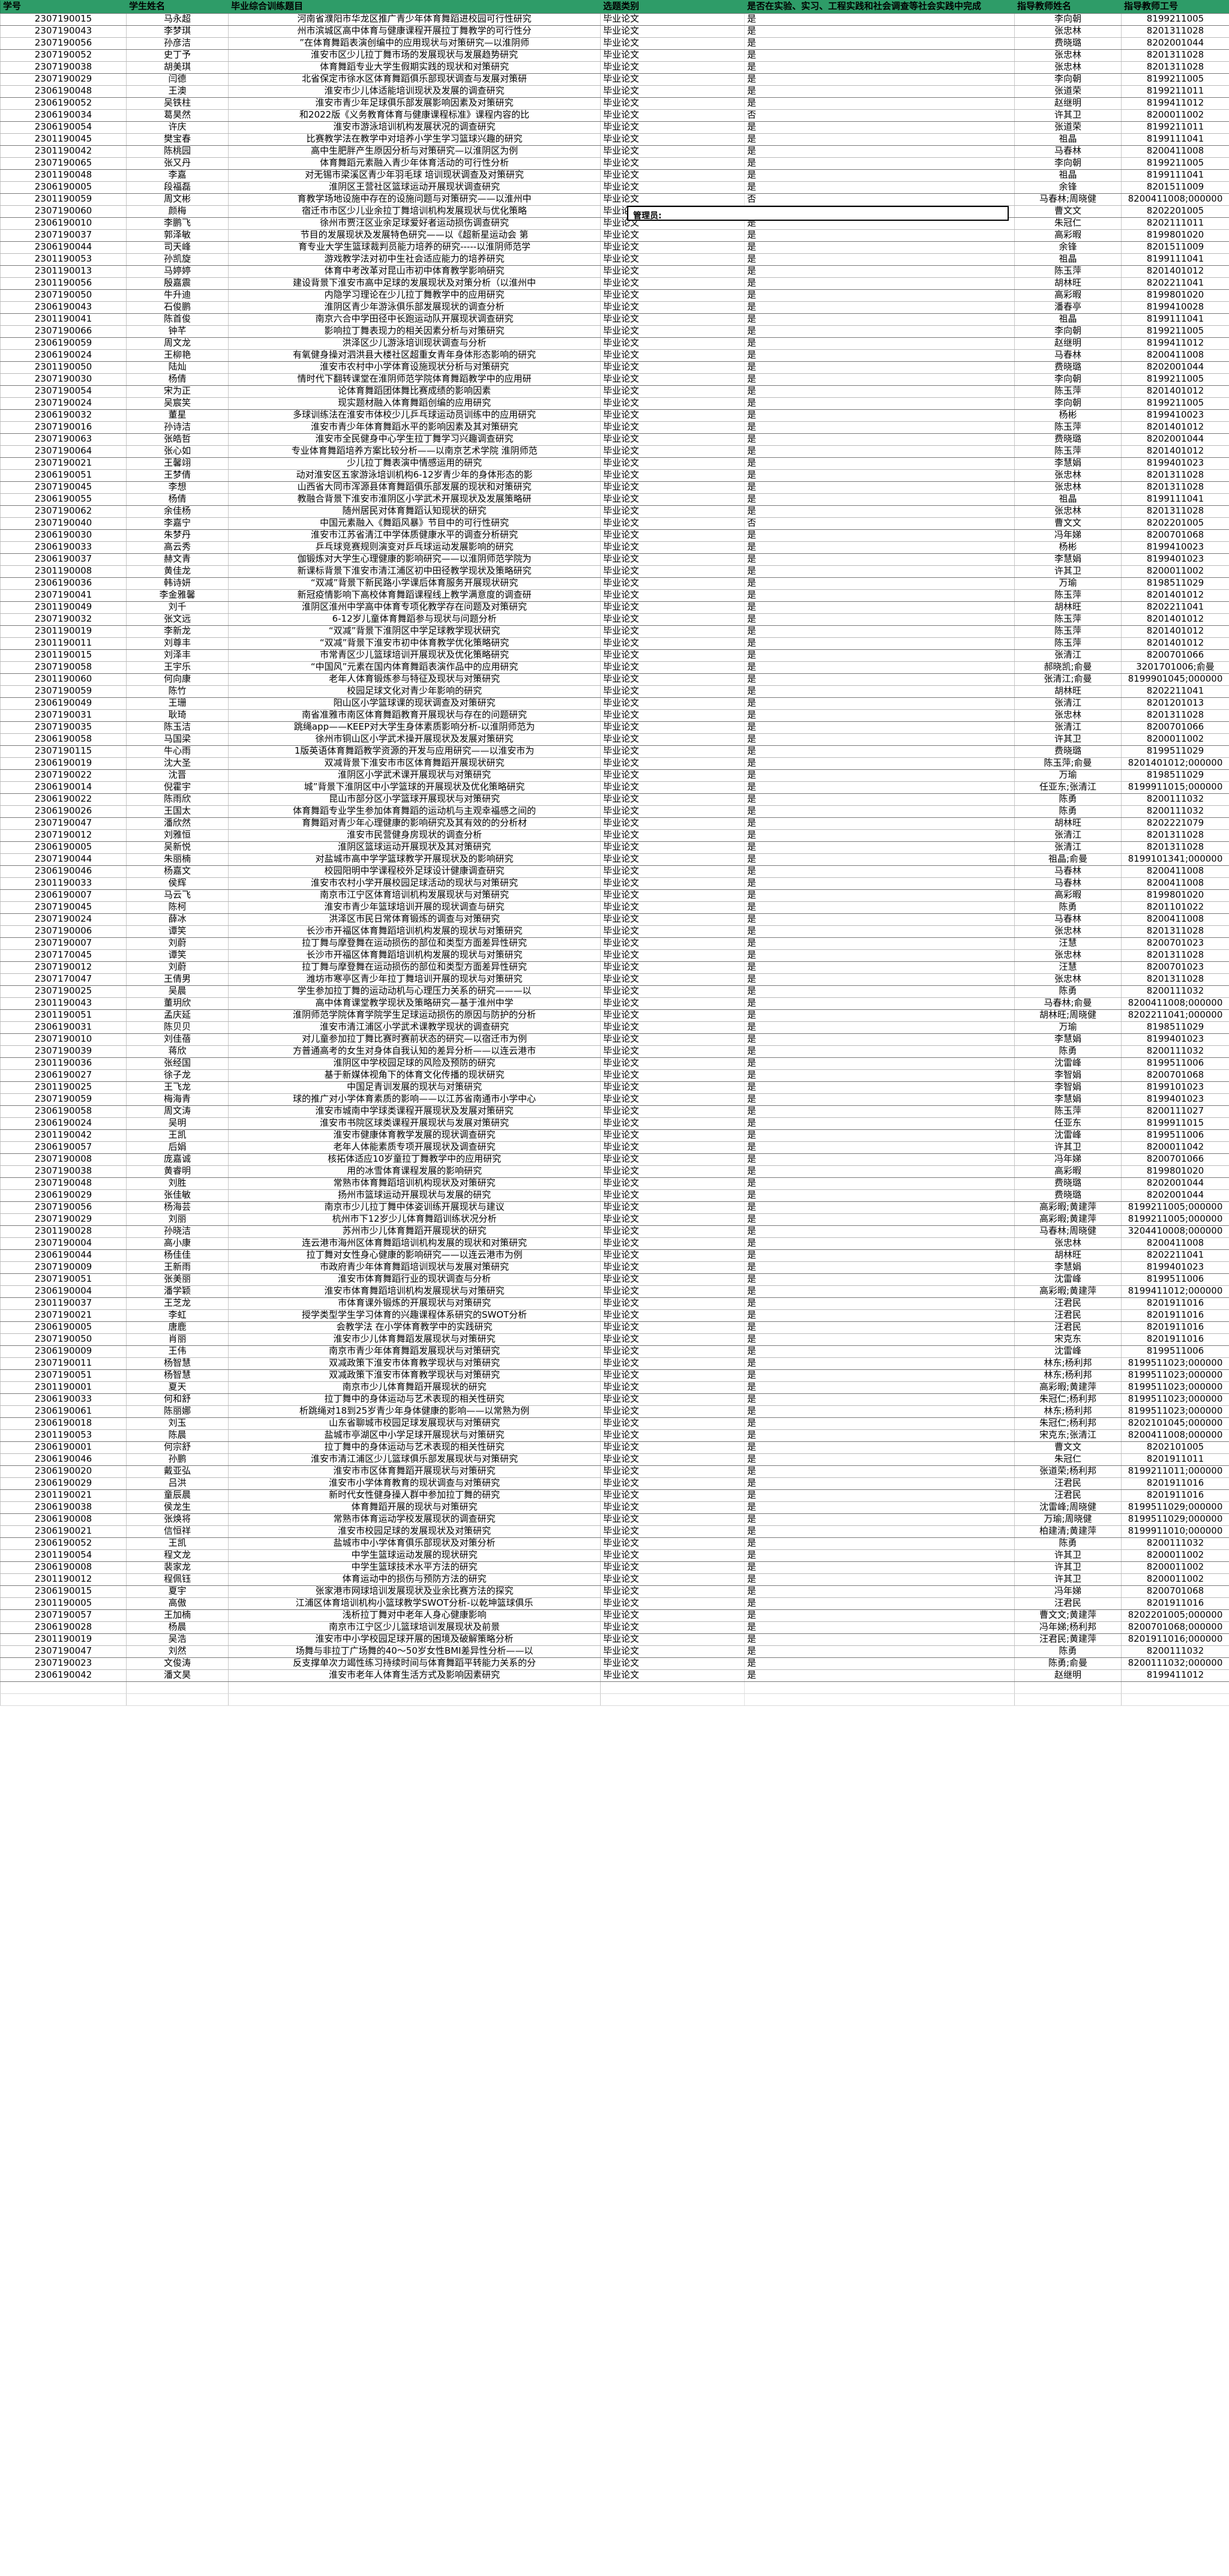 The height and width of the screenshot is (2576, 1229). Describe the element at coordinates (1068, 331) in the screenshot. I see `cell-advisor-name: 李向朝` at that location.